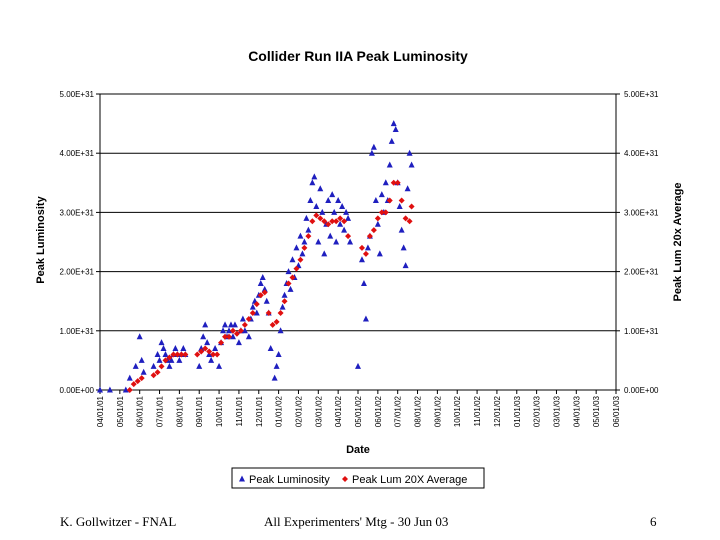  What do you see at coordinates (199, 411) in the screenshot?
I see `x-tick-label: 09/01/01` at bounding box center [199, 411].